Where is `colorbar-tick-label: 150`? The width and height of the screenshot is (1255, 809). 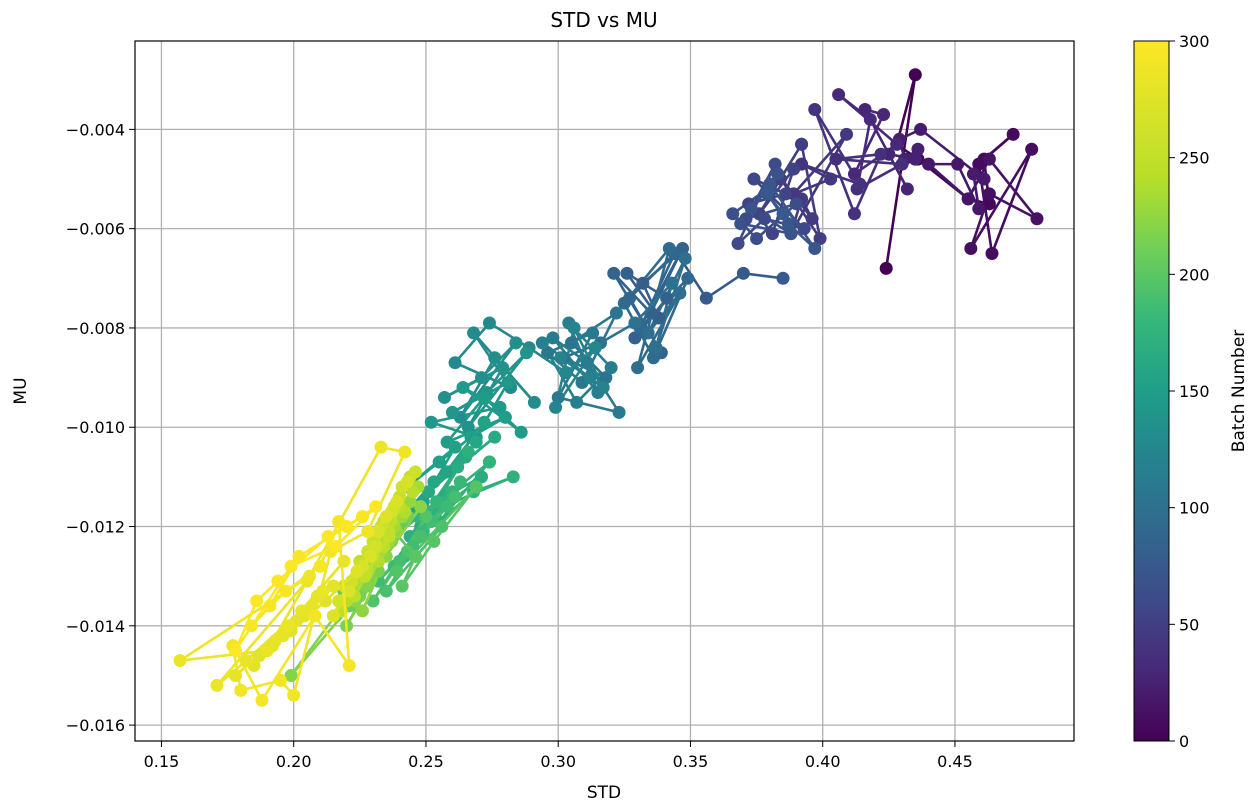
colorbar-tick-label: 150 is located at coordinates (1194, 391).